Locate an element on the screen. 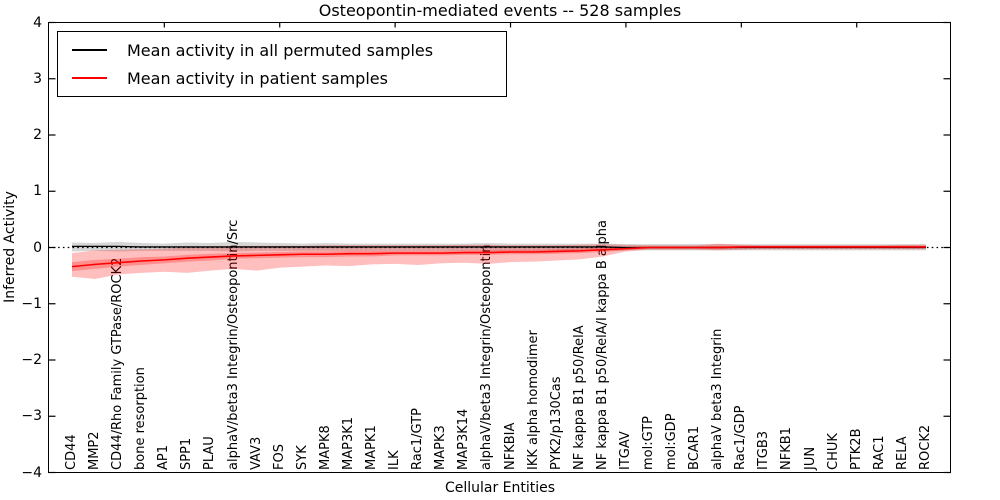 The height and width of the screenshot is (500, 1000). legend-label: Mean activity in patient samples is located at coordinates (257, 78).